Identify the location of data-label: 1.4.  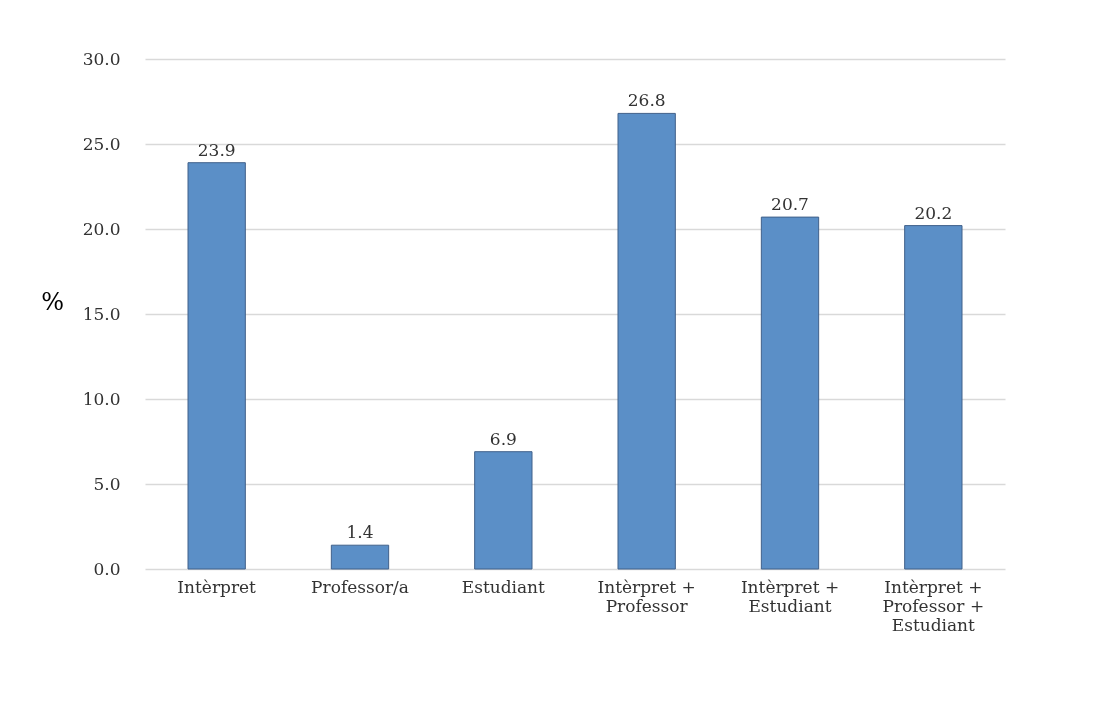
(360, 532).